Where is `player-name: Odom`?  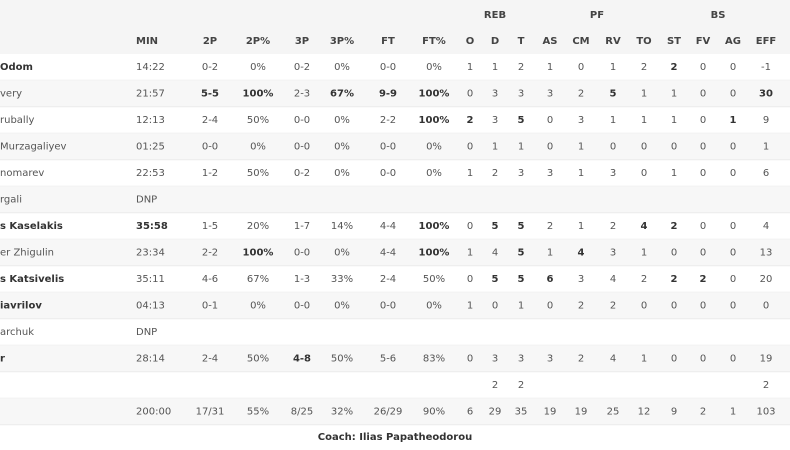 player-name: Odom is located at coordinates (16, 67).